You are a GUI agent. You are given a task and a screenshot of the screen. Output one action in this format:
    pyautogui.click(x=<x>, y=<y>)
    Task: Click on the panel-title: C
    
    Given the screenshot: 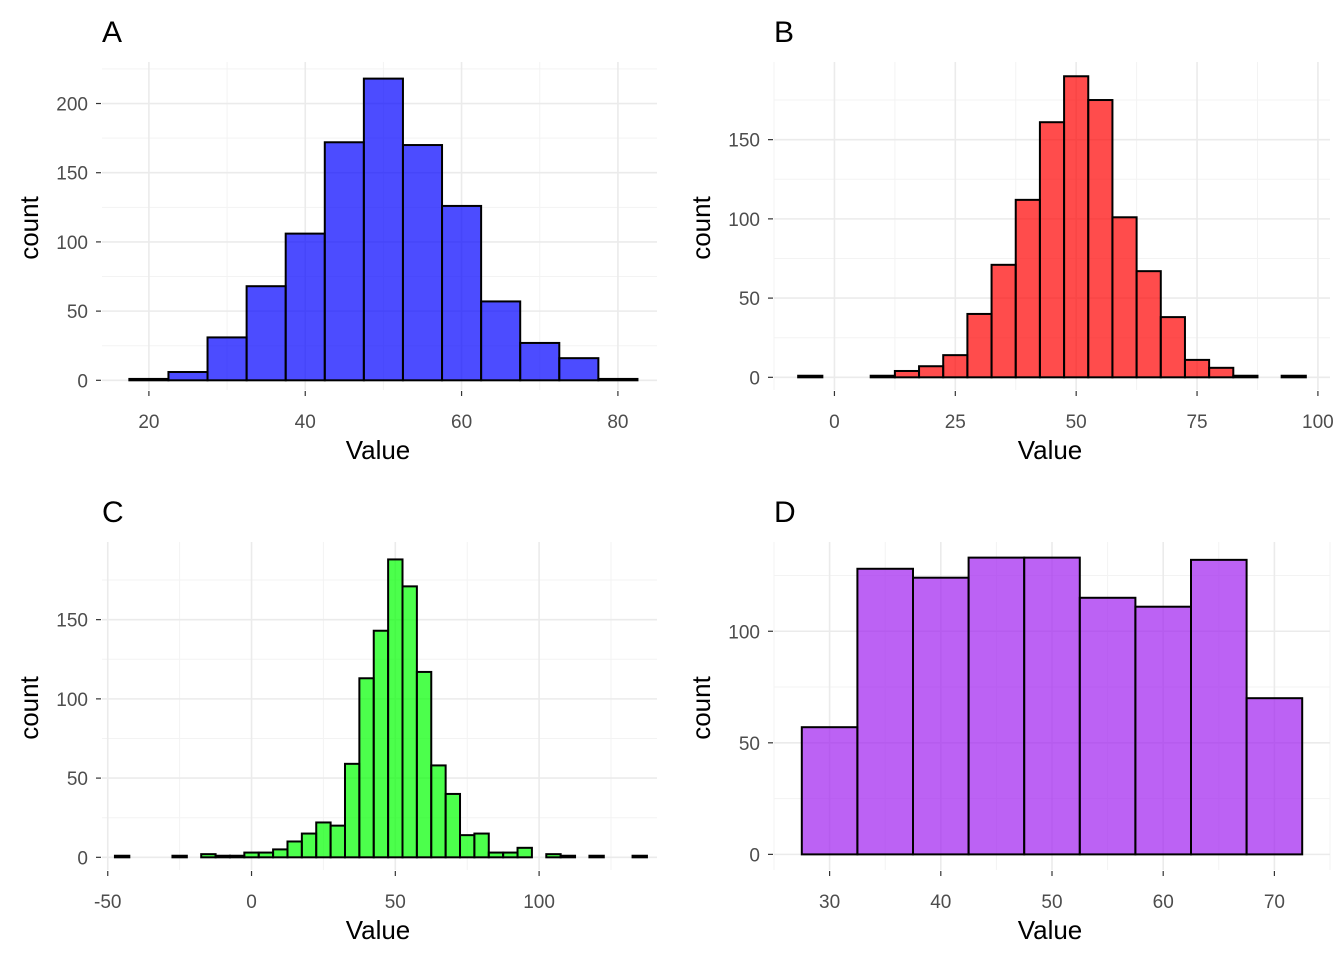 What is the action you would take?
    pyautogui.click(x=113, y=512)
    